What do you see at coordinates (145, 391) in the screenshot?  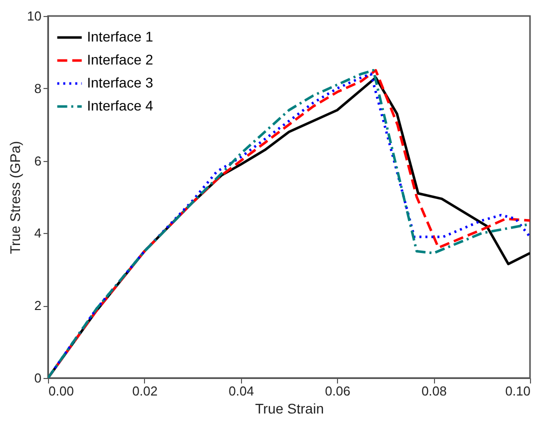 I see `x-tick-label: 0.02` at bounding box center [145, 391].